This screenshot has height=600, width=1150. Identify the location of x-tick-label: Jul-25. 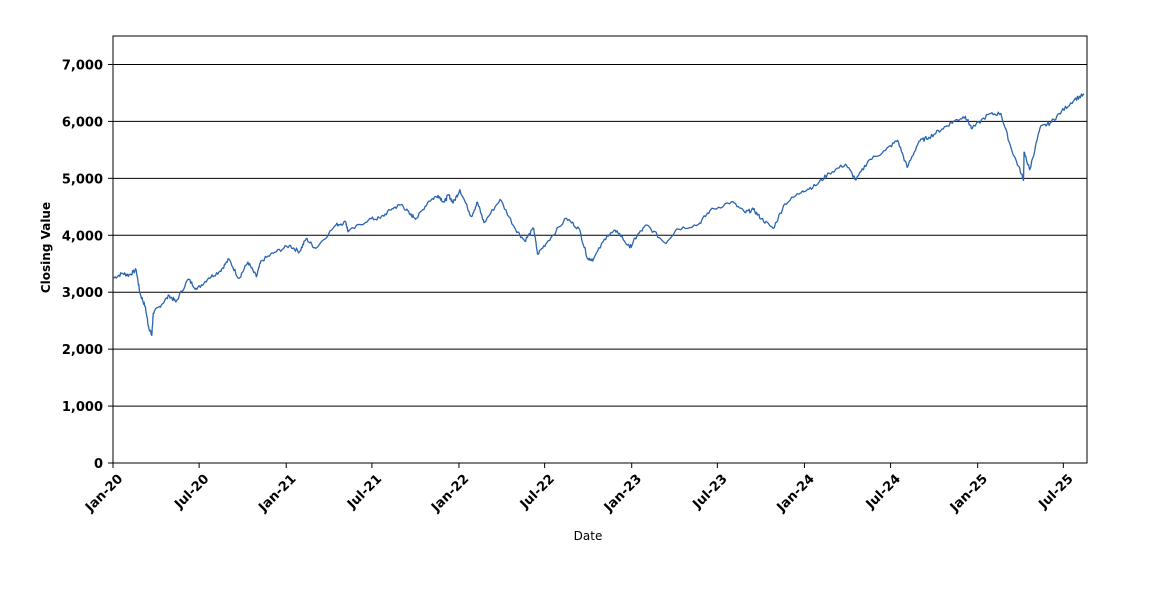
(1056, 492).